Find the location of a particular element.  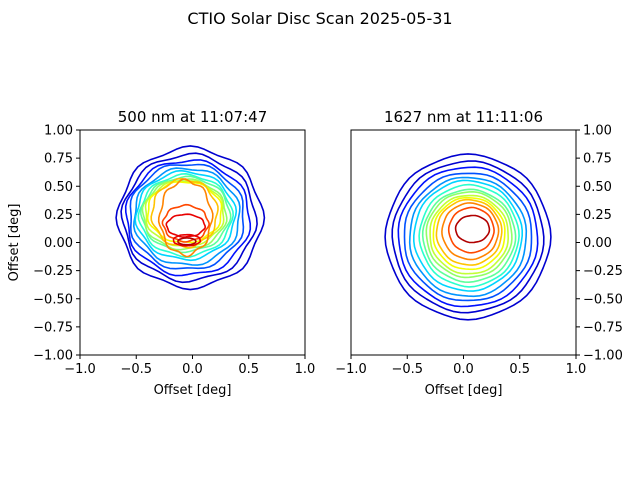

panel-title: 500 nm at 11:07:47 is located at coordinates (193, 117).